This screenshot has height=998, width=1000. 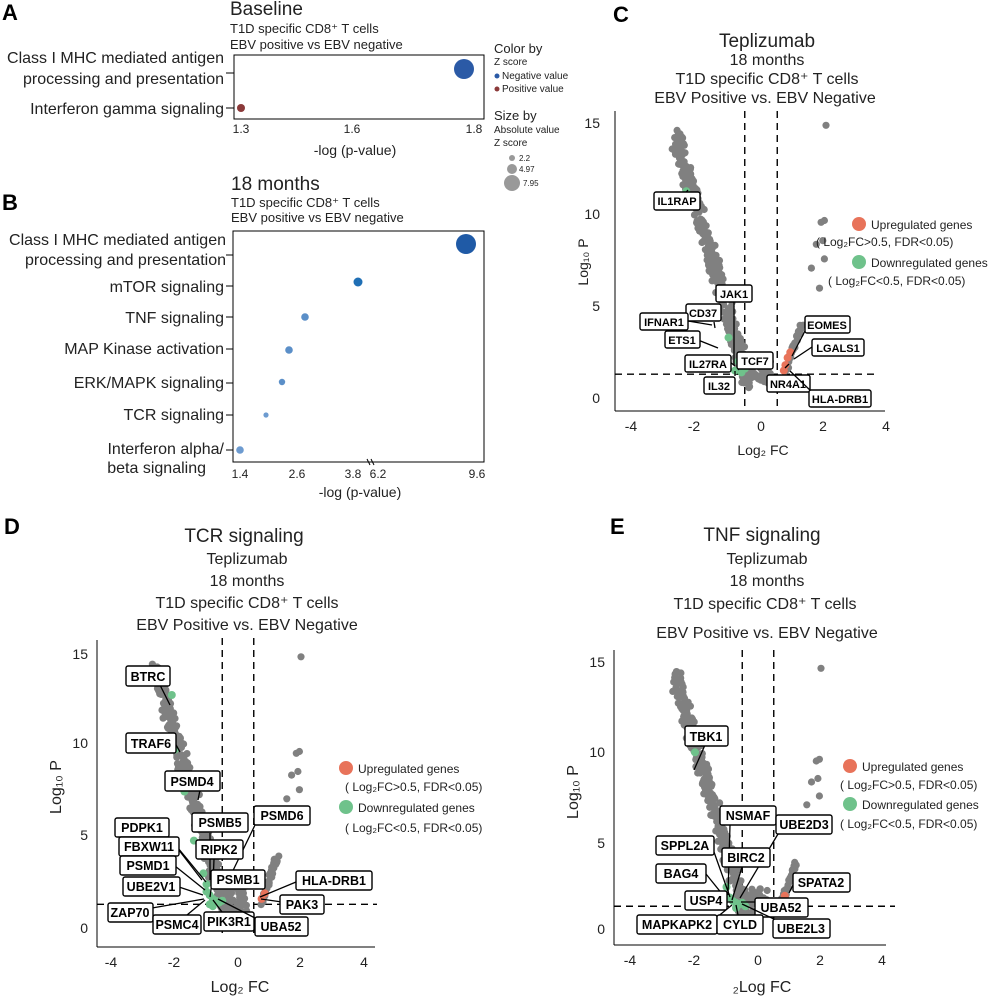 What do you see at coordinates (80, 743) in the screenshot?
I see `d-ytick-10: 10` at bounding box center [80, 743].